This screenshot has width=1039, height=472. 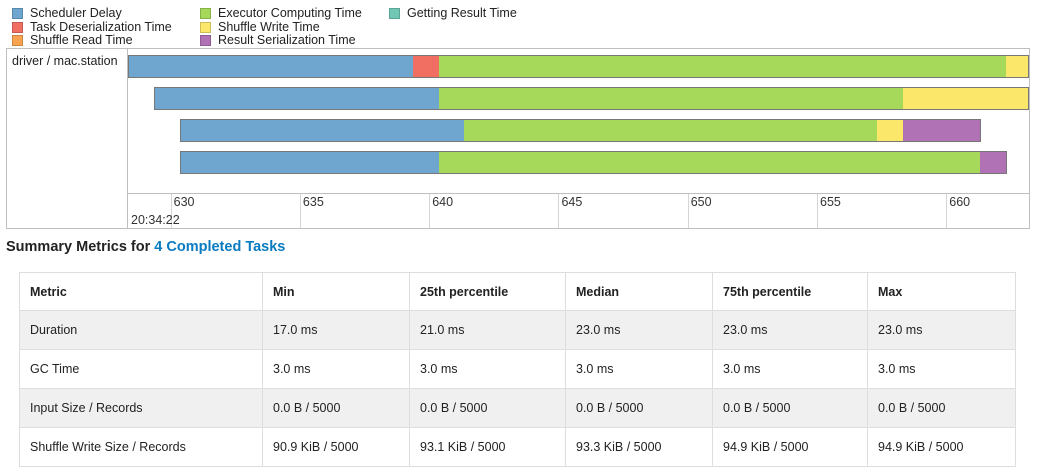 What do you see at coordinates (830, 202) in the screenshot?
I see `axis-tick-label: 655` at bounding box center [830, 202].